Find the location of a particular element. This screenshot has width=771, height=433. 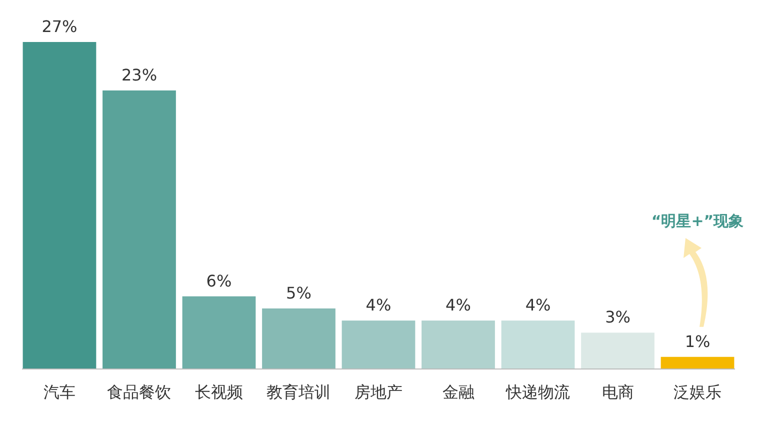

annotation: “明星+”现象 is located at coordinates (697, 221).